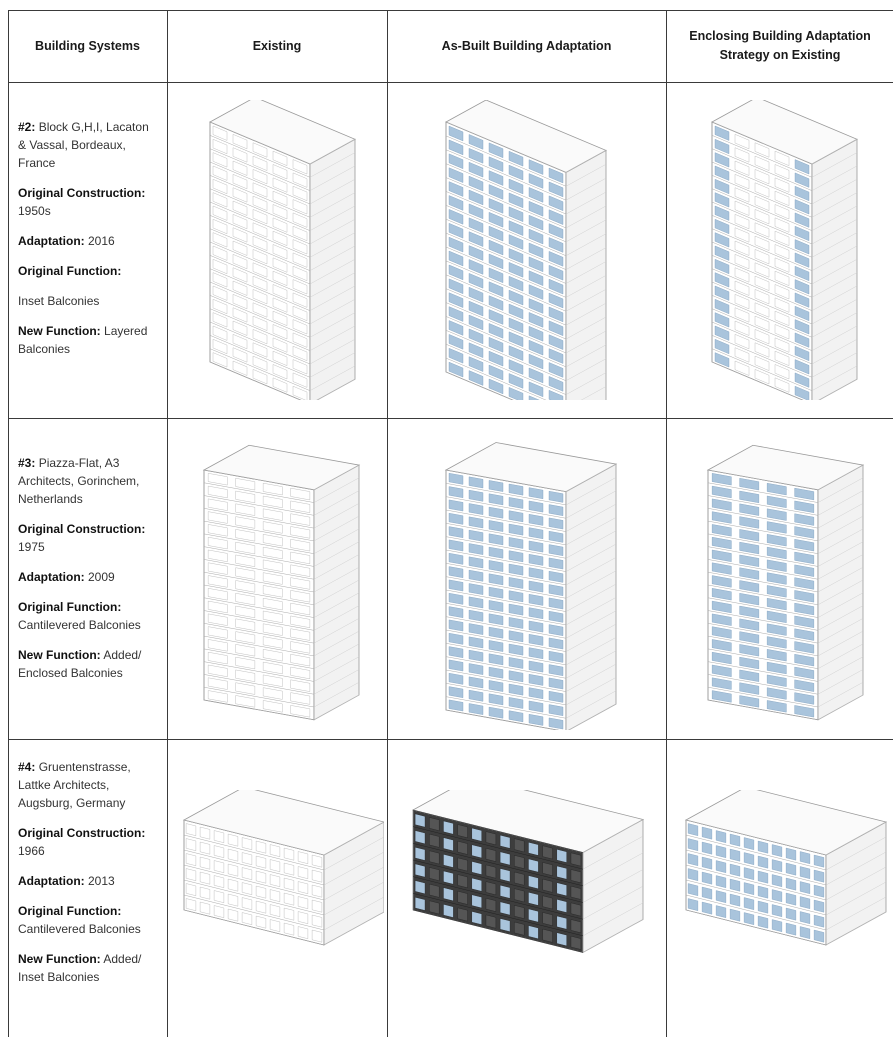 This screenshot has height=1037, width=893. I want to click on building-drawing-existing-block-ghi, so click(282, 250).